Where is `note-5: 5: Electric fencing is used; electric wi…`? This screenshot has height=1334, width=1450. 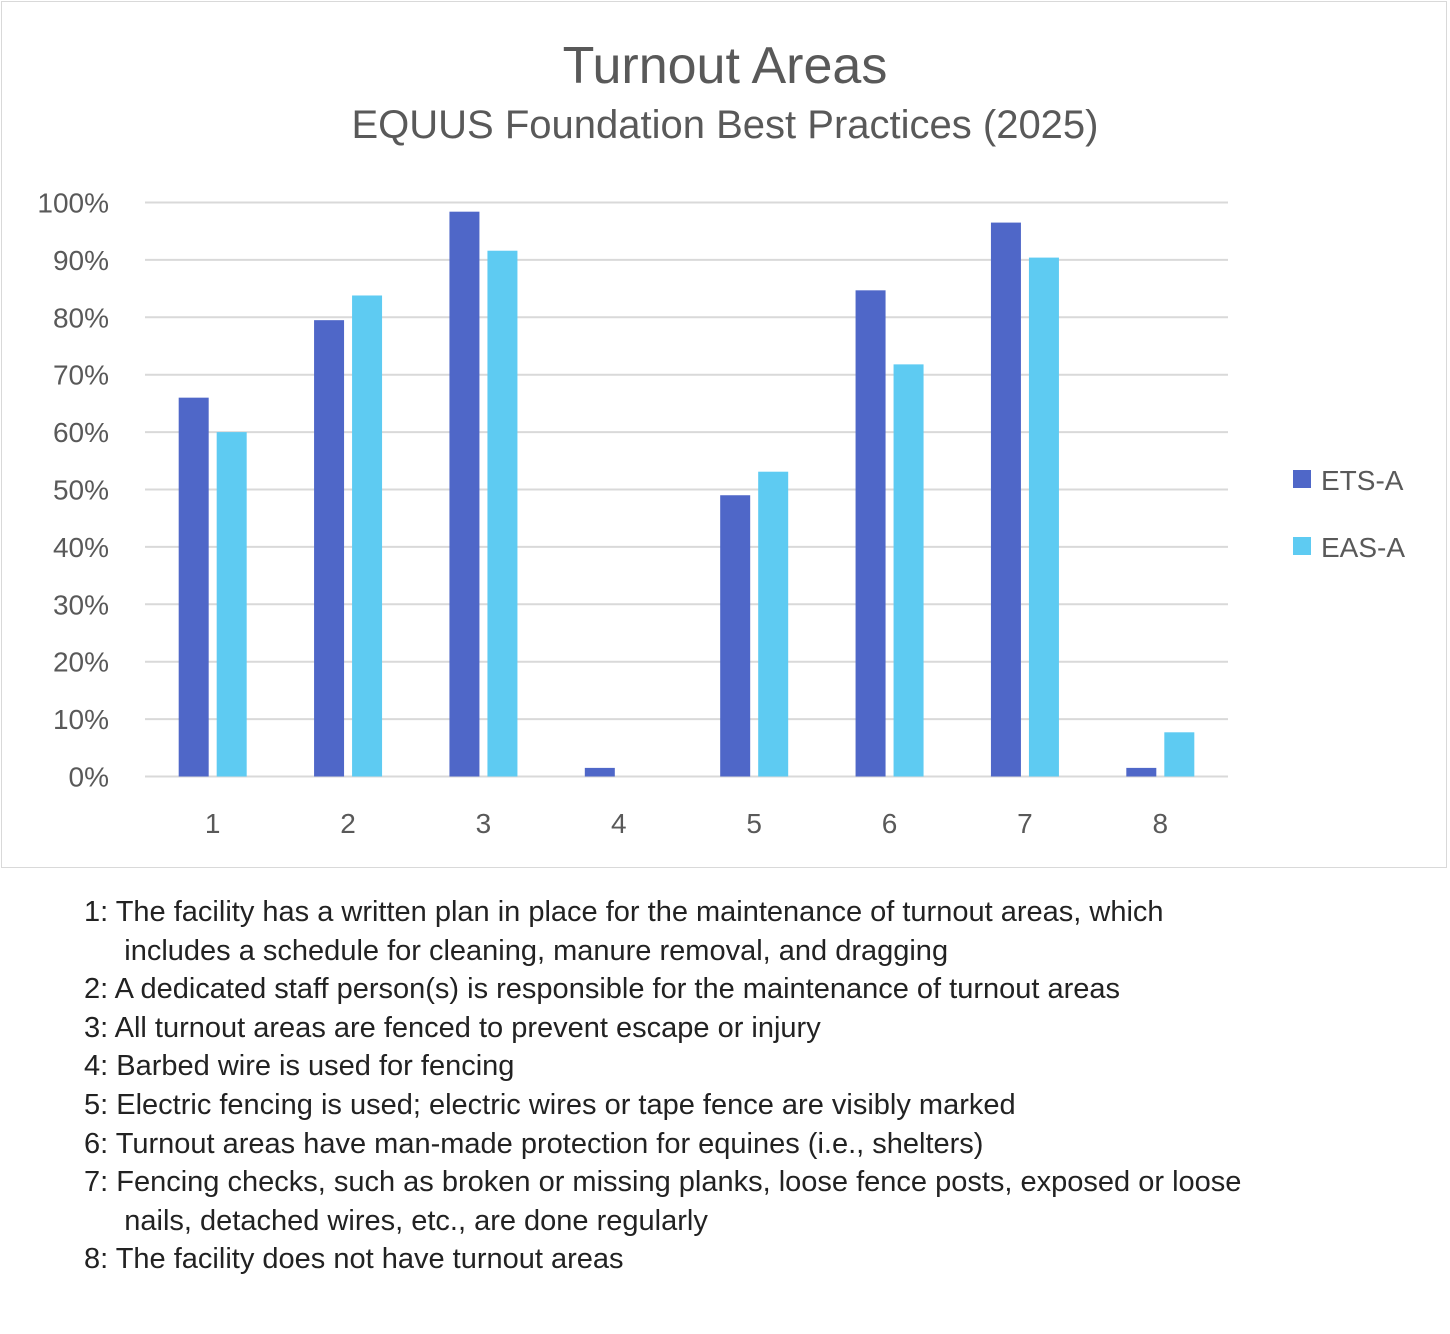 note-5: 5: Electric fencing is used; electric wi… is located at coordinates (550, 1104).